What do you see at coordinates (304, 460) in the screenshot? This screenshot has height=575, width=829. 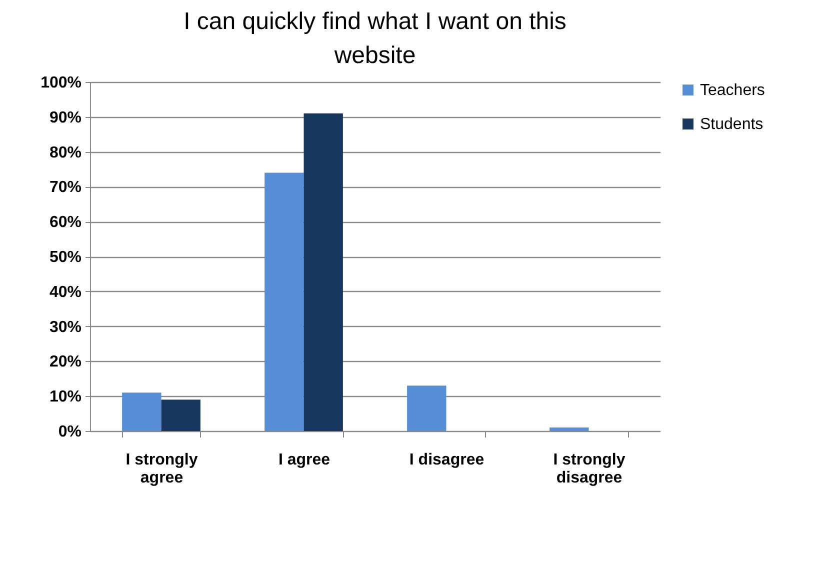 I see `x-tick-label: I agree` at bounding box center [304, 460].